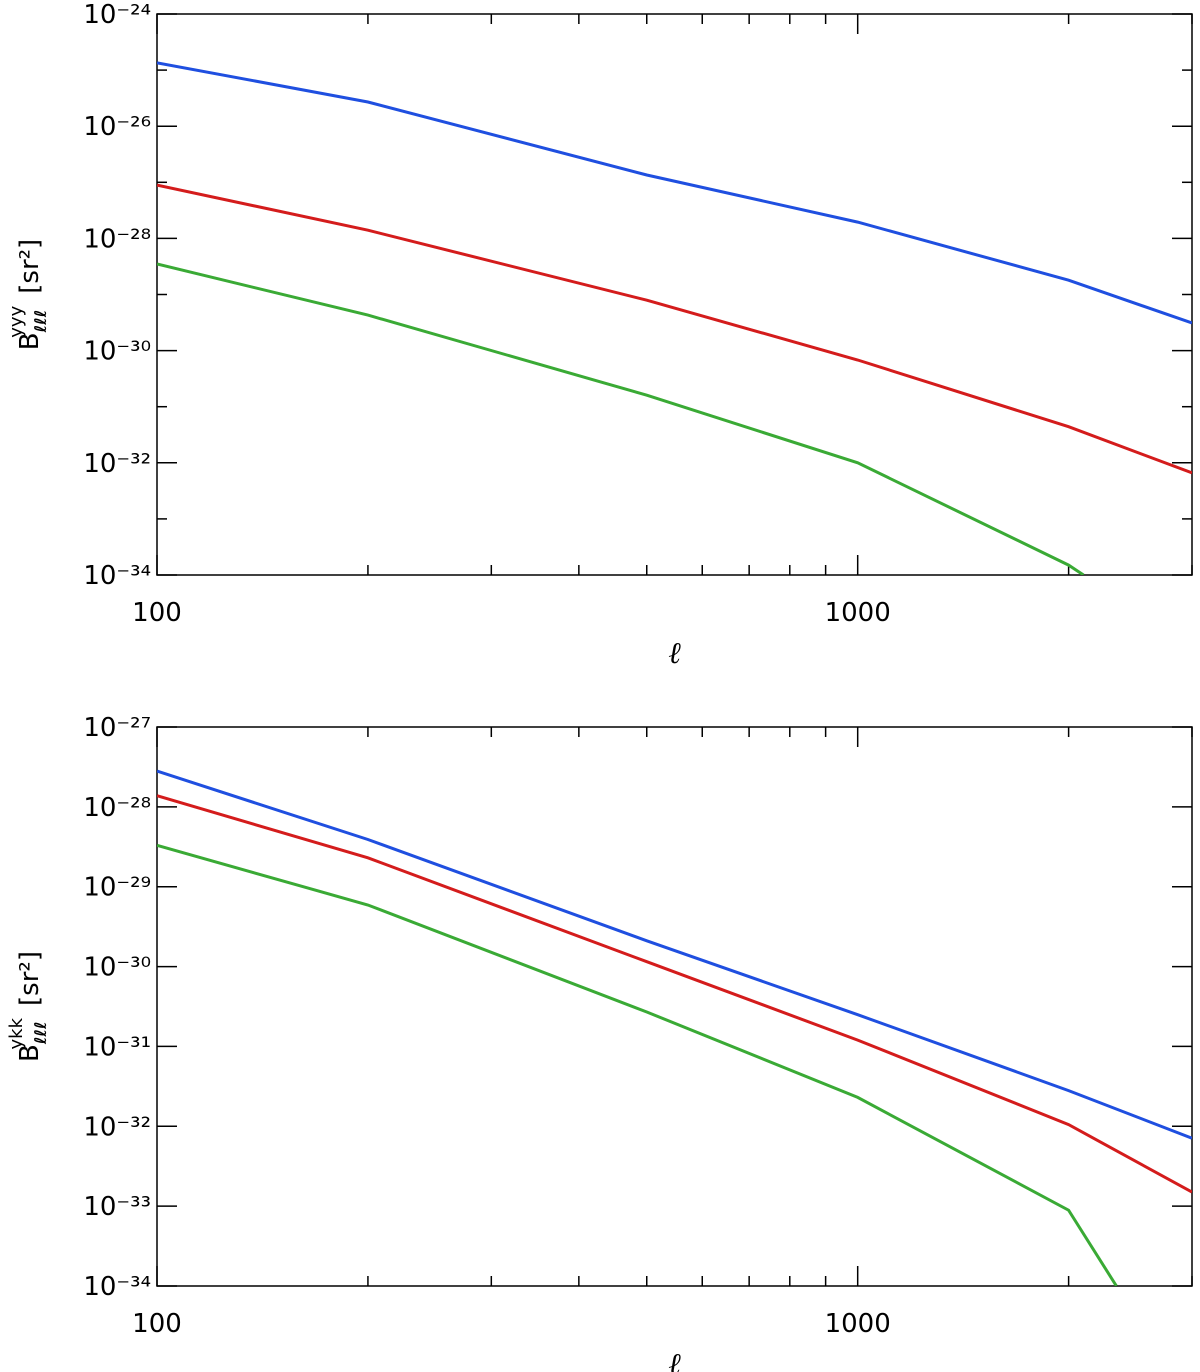  I want to click on y-tick-label: 10⁻²⁹, so click(117, 888).